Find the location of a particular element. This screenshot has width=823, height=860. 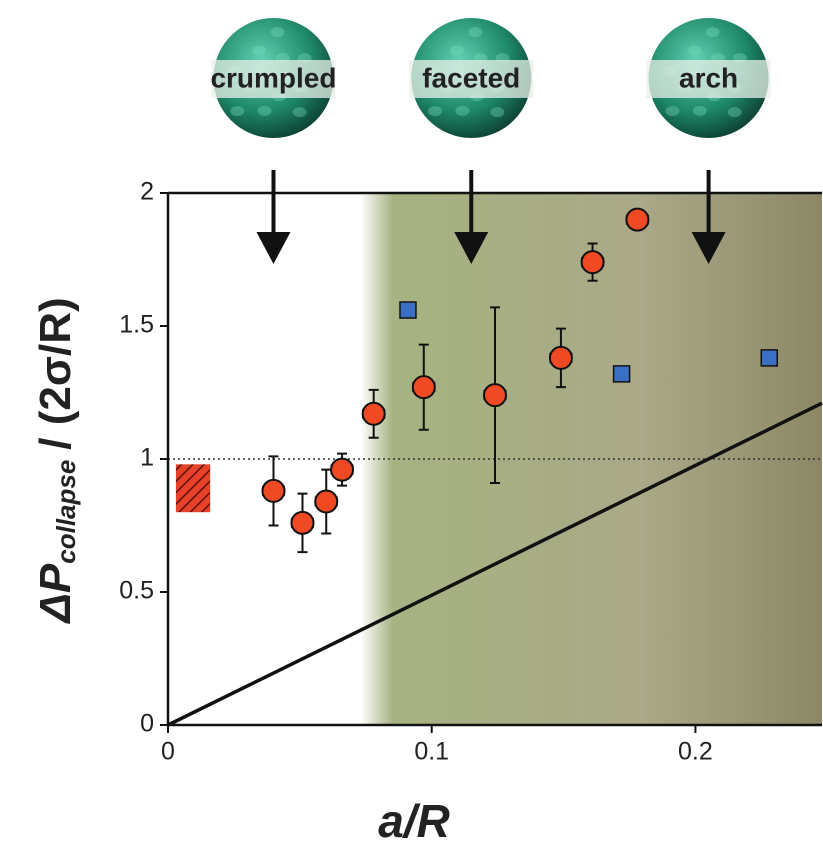

y-tick-label: 0.5 is located at coordinates (136, 591).